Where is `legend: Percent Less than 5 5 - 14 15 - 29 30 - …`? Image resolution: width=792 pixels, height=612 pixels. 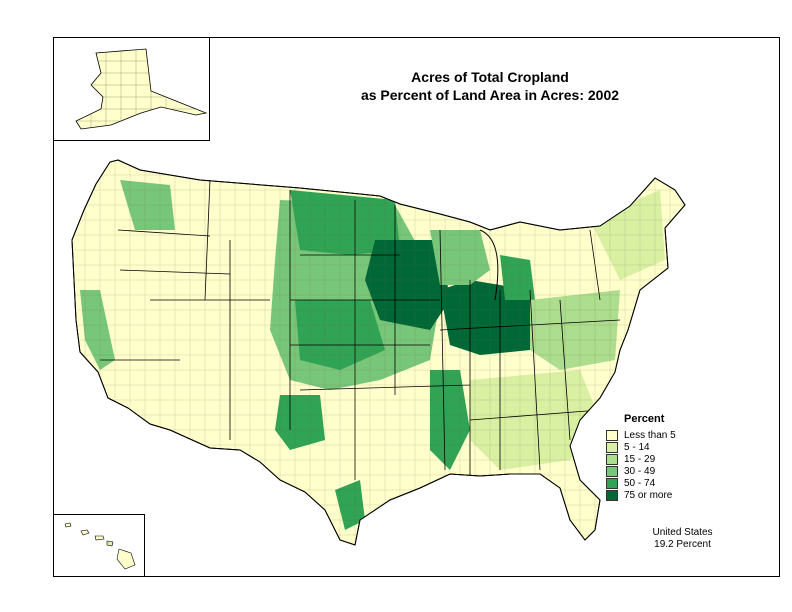 legend: Percent Less than 5 5 - 14 15 - 29 30 - … is located at coordinates (666, 457).